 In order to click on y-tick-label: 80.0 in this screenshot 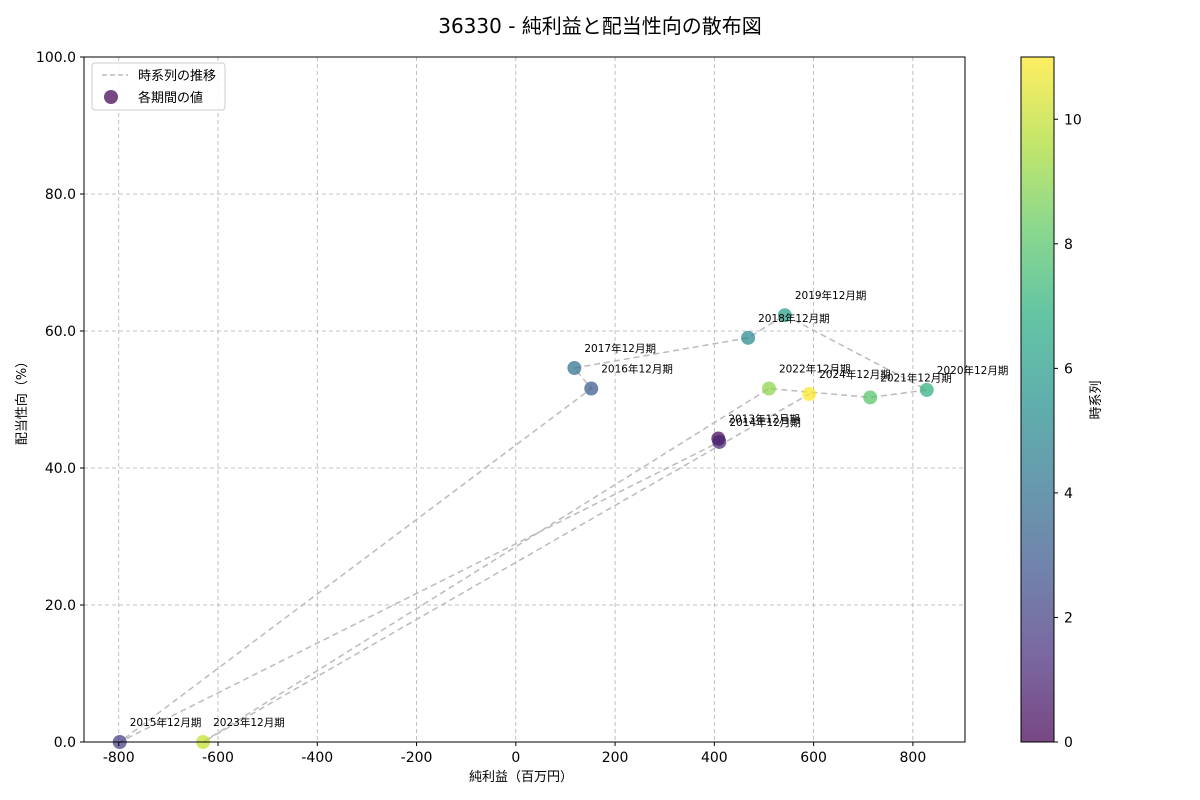, I will do `click(60, 195)`.